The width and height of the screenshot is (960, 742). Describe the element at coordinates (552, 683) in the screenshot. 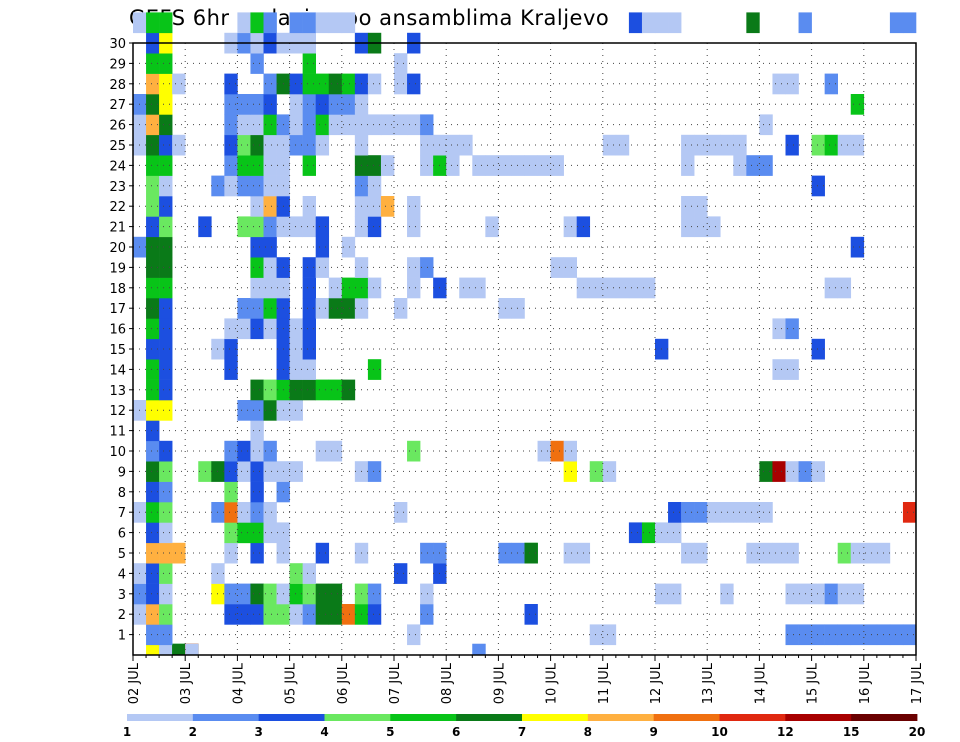

I see `x-tick-label: 10 JUL` at that location.